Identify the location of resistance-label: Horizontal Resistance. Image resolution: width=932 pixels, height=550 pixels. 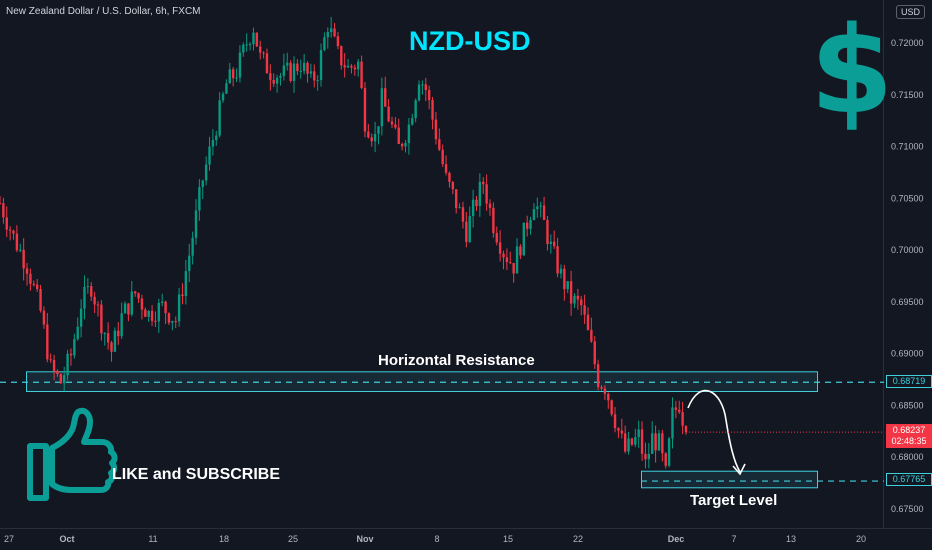
(456, 360).